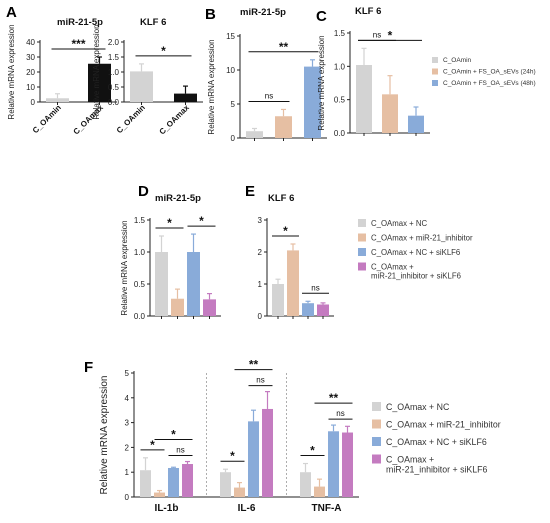 This screenshot has height=523, width=550. I want to click on y-tick-label: 5, so click(233, 104).